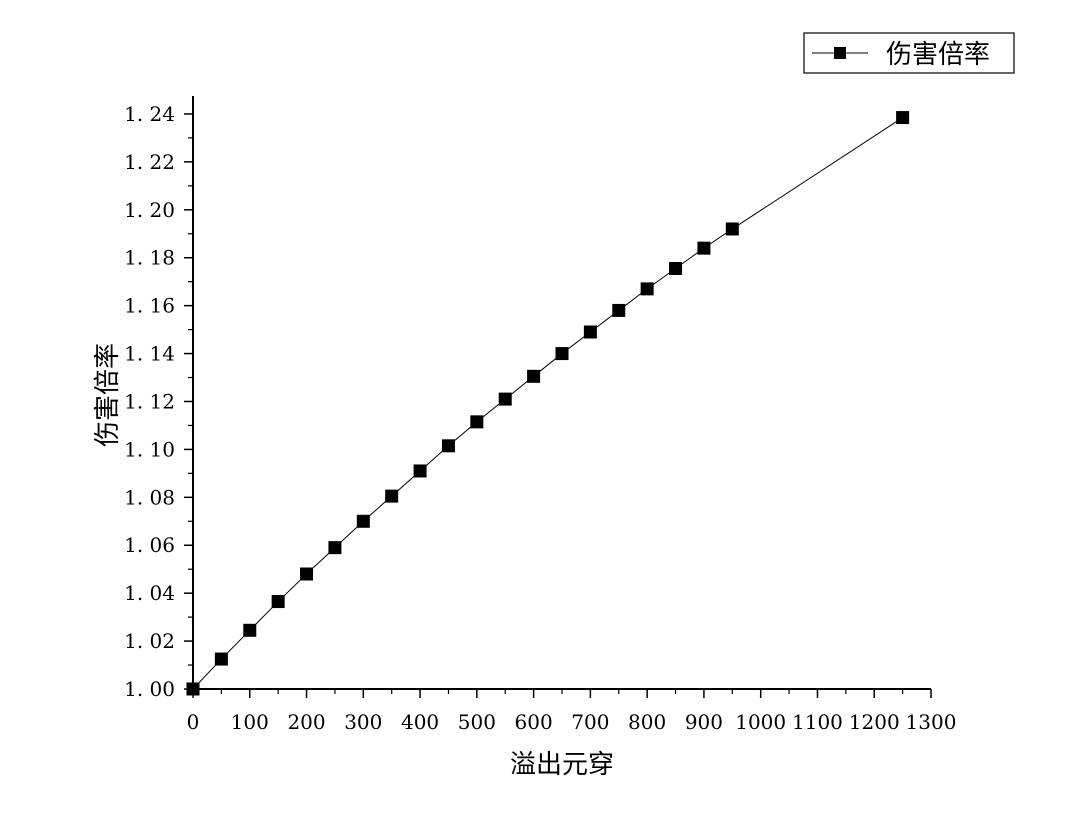 This screenshot has height=832, width=1080. I want to click on legend: 伤害倍率, so click(909, 53).